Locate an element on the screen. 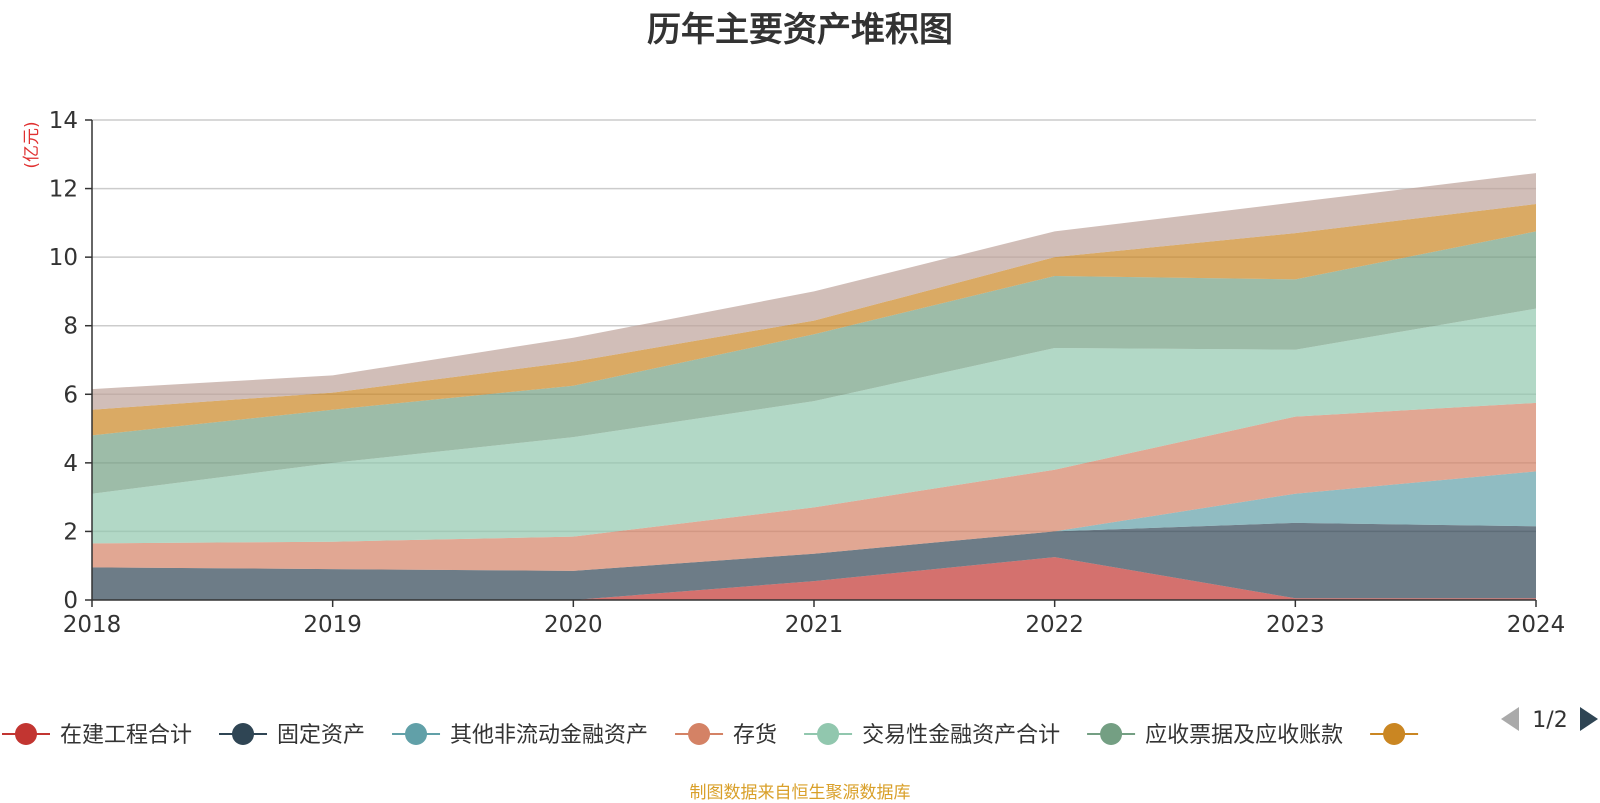 The height and width of the screenshot is (803, 1600). x-tick-label: 2019 is located at coordinates (332, 625).